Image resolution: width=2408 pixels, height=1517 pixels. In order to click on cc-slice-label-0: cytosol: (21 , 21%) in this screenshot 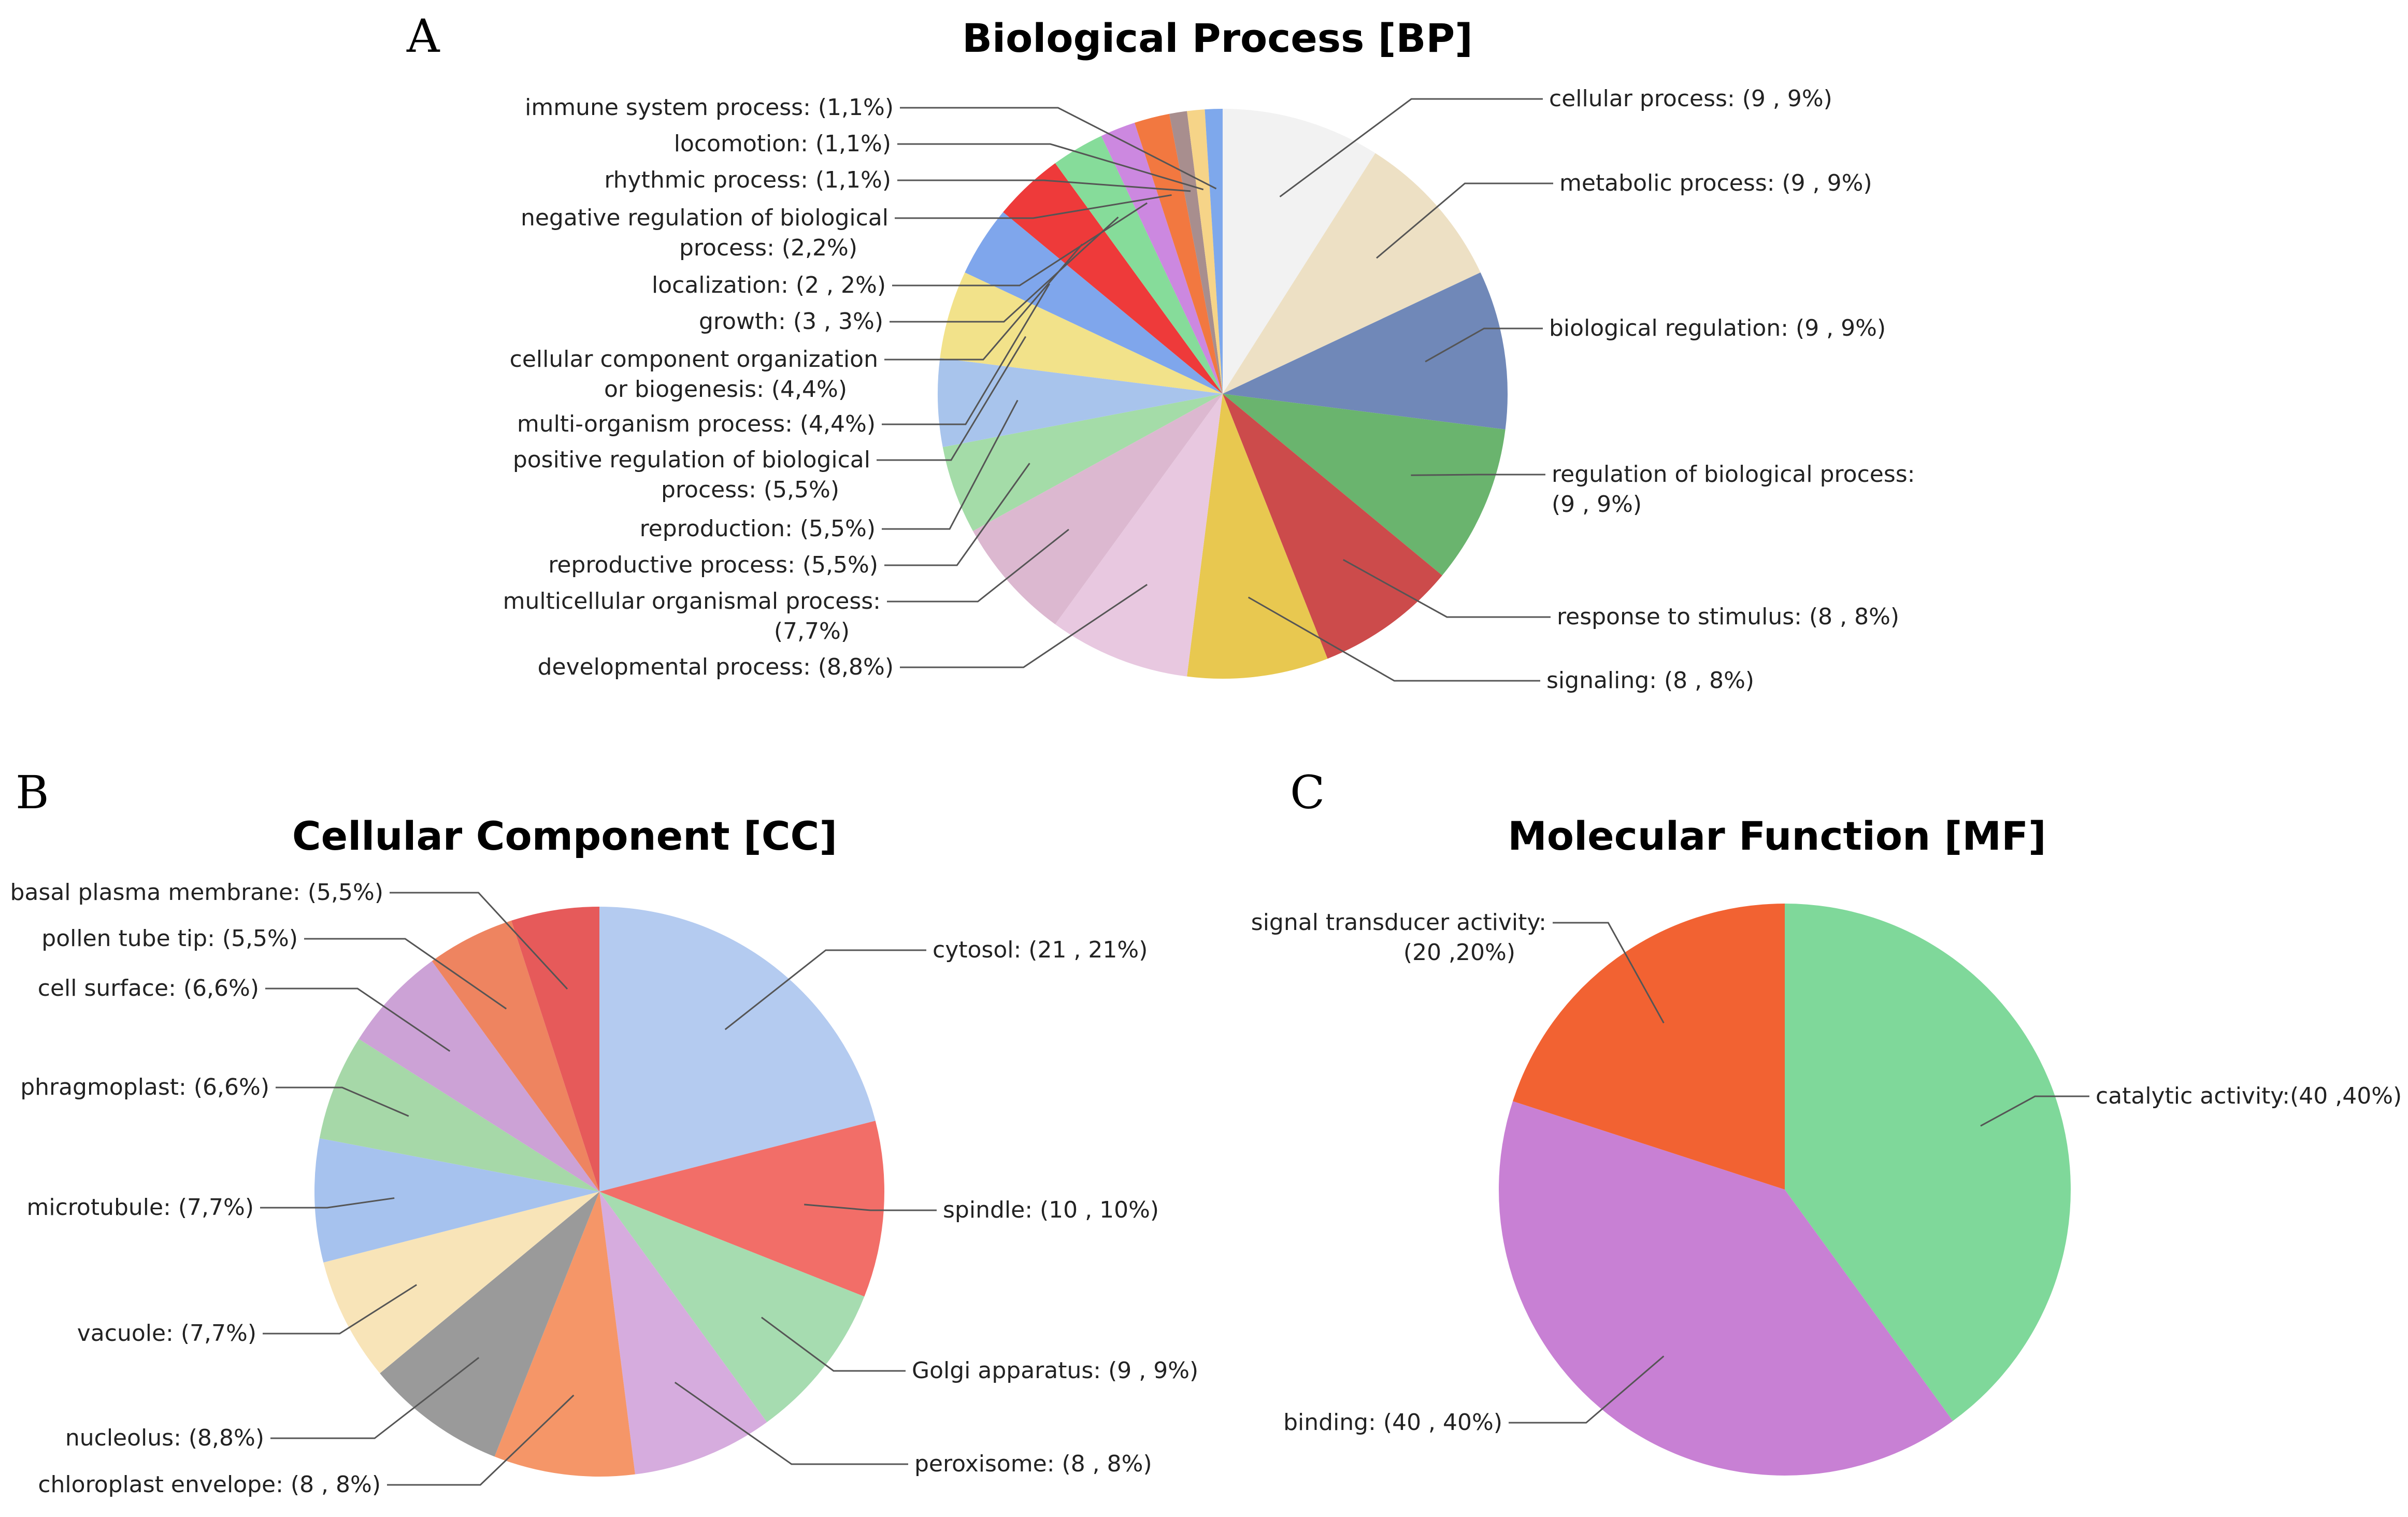, I will do `click(1040, 950)`.